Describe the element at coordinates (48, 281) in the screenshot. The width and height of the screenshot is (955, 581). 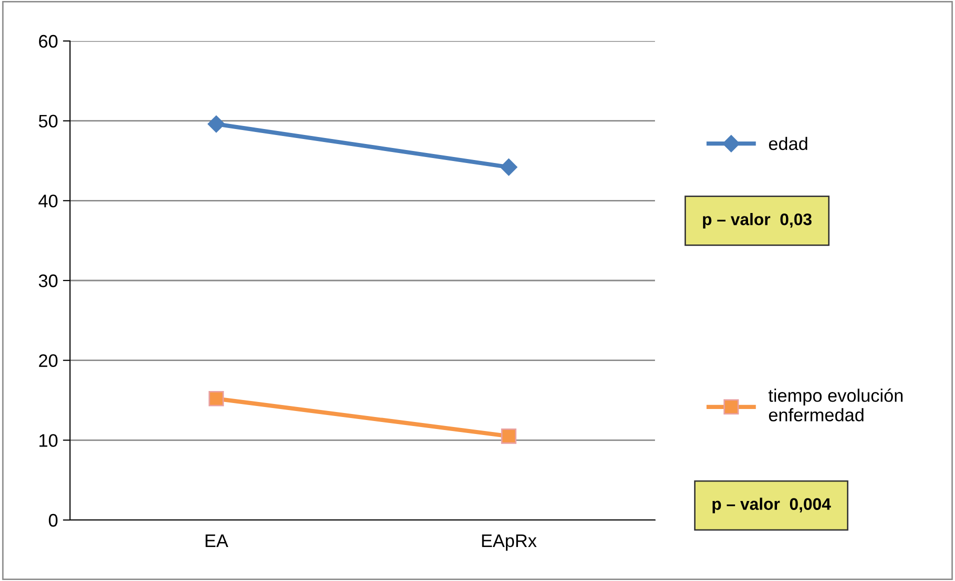
I see `y-tick-label: 30` at that location.